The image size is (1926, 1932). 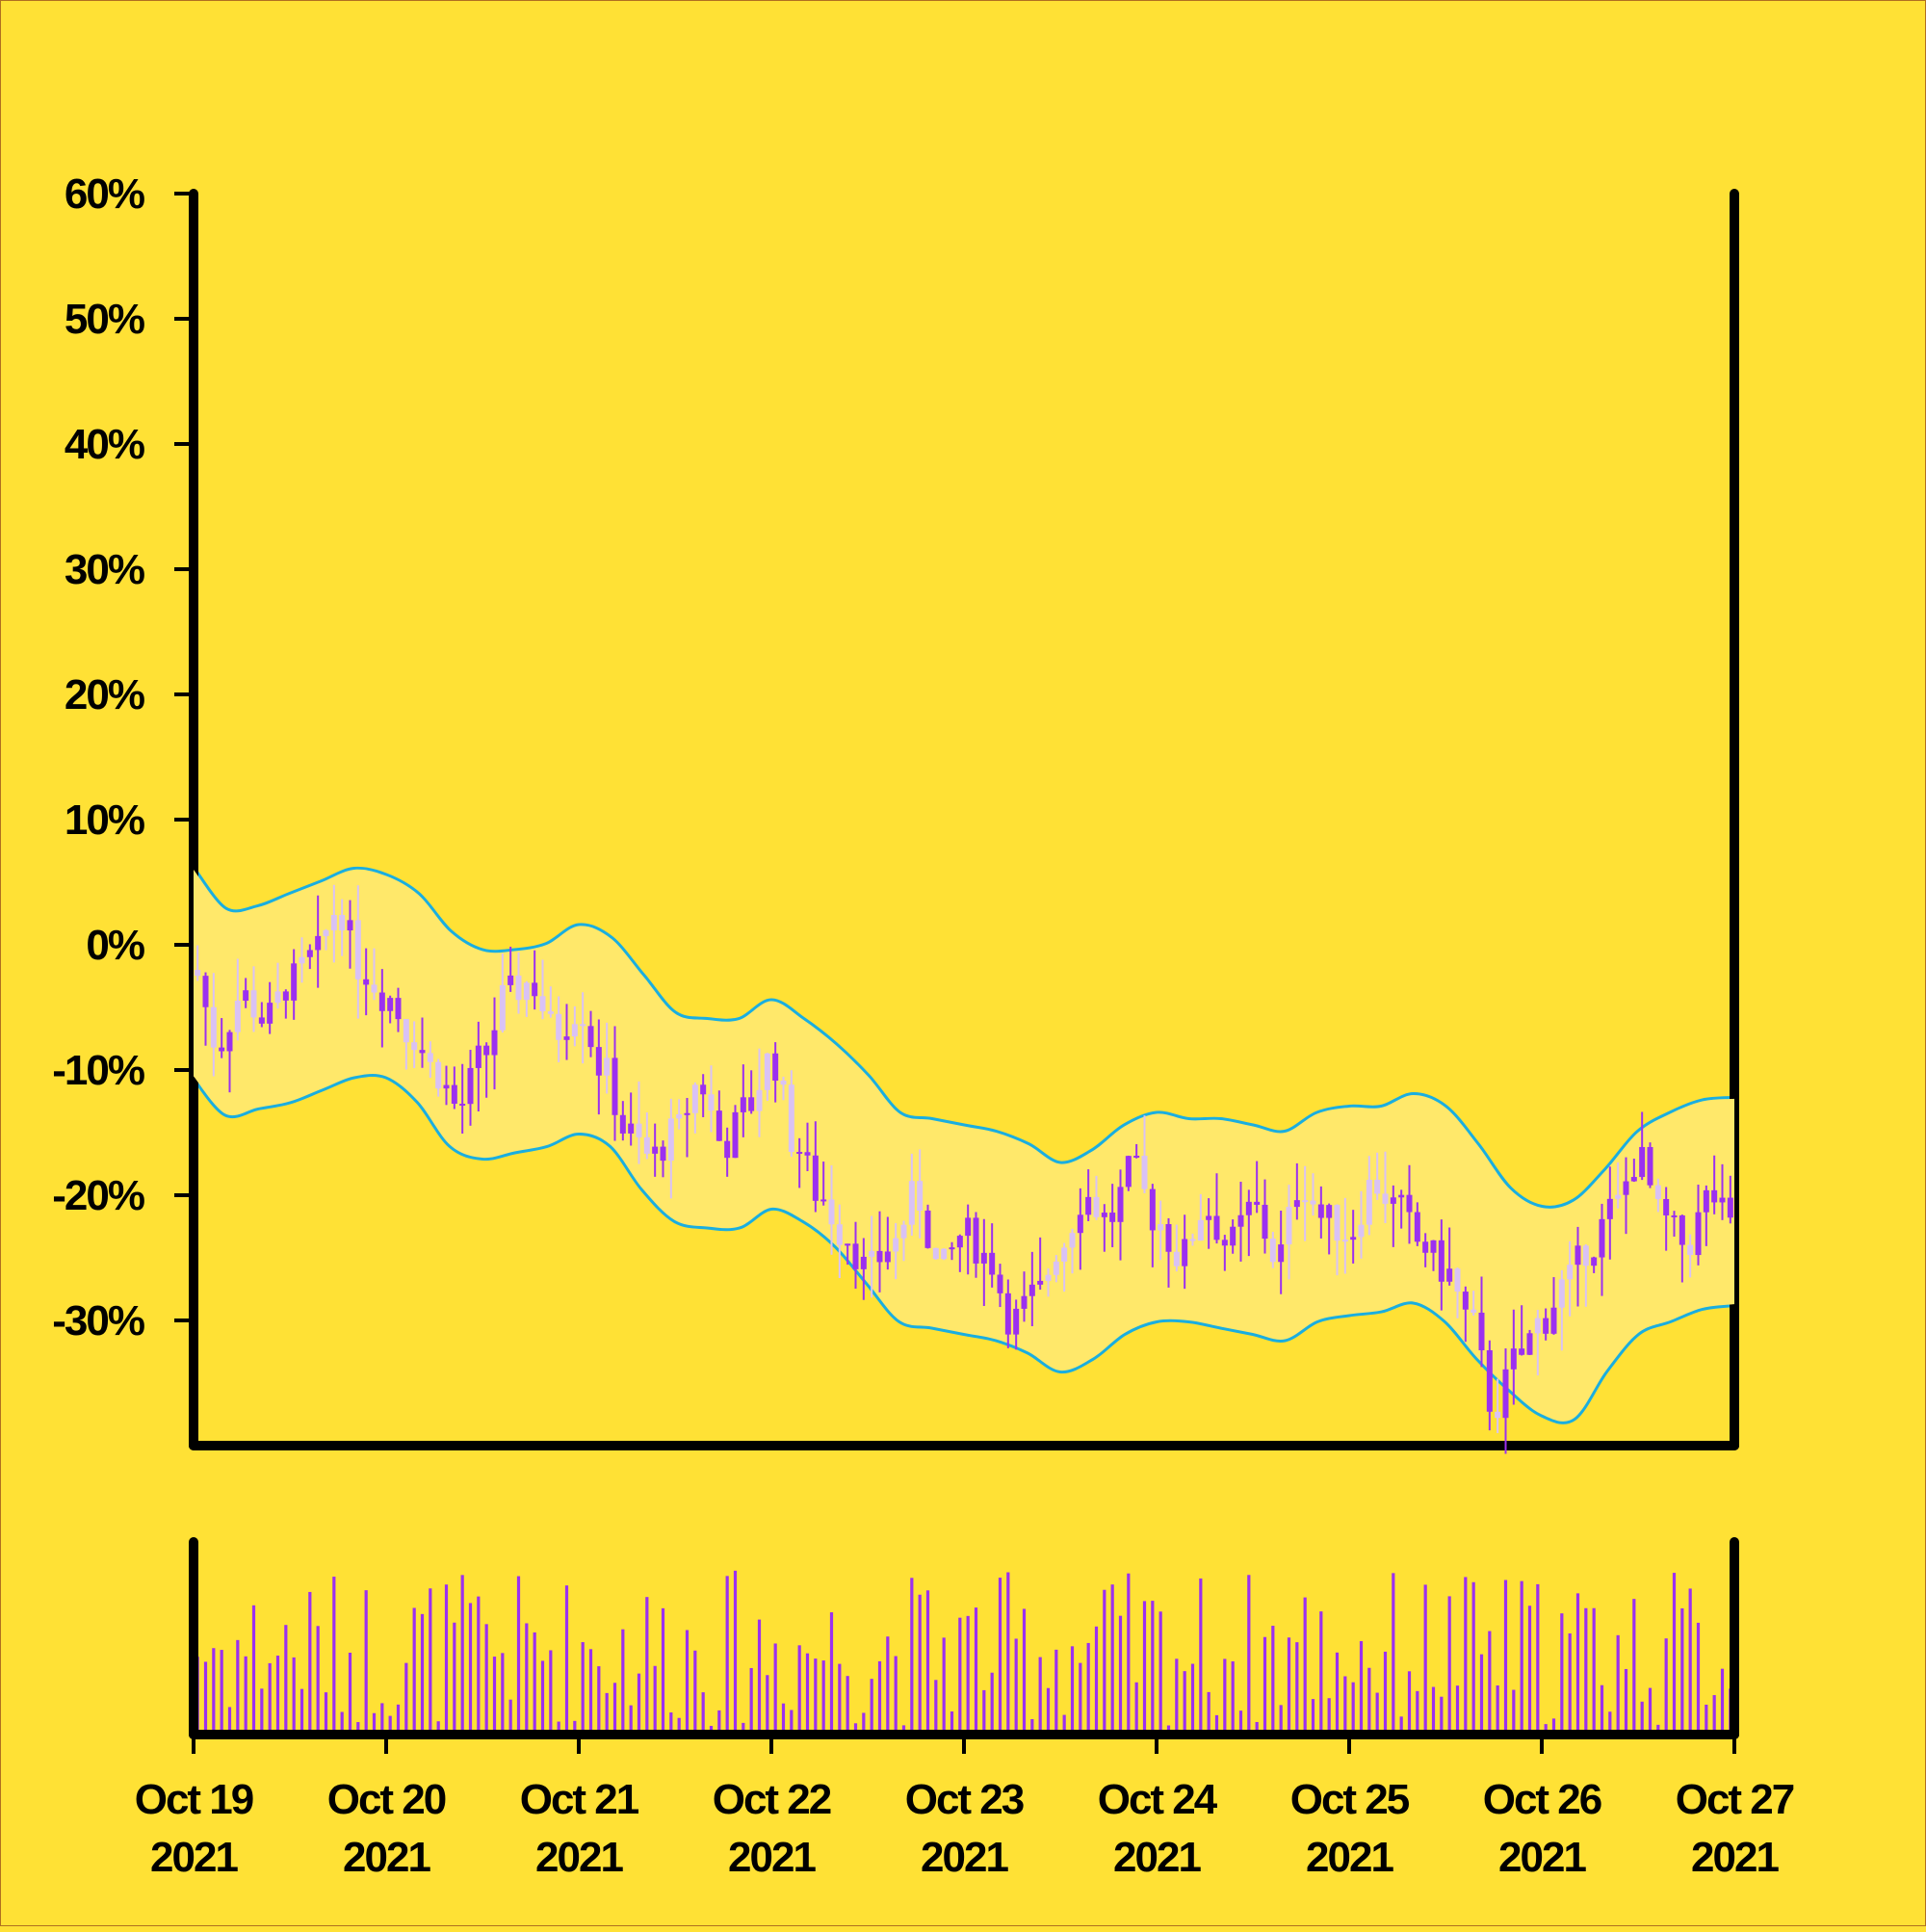 I want to click on x-tick-label-date: Oct 24, so click(x=1158, y=1799).